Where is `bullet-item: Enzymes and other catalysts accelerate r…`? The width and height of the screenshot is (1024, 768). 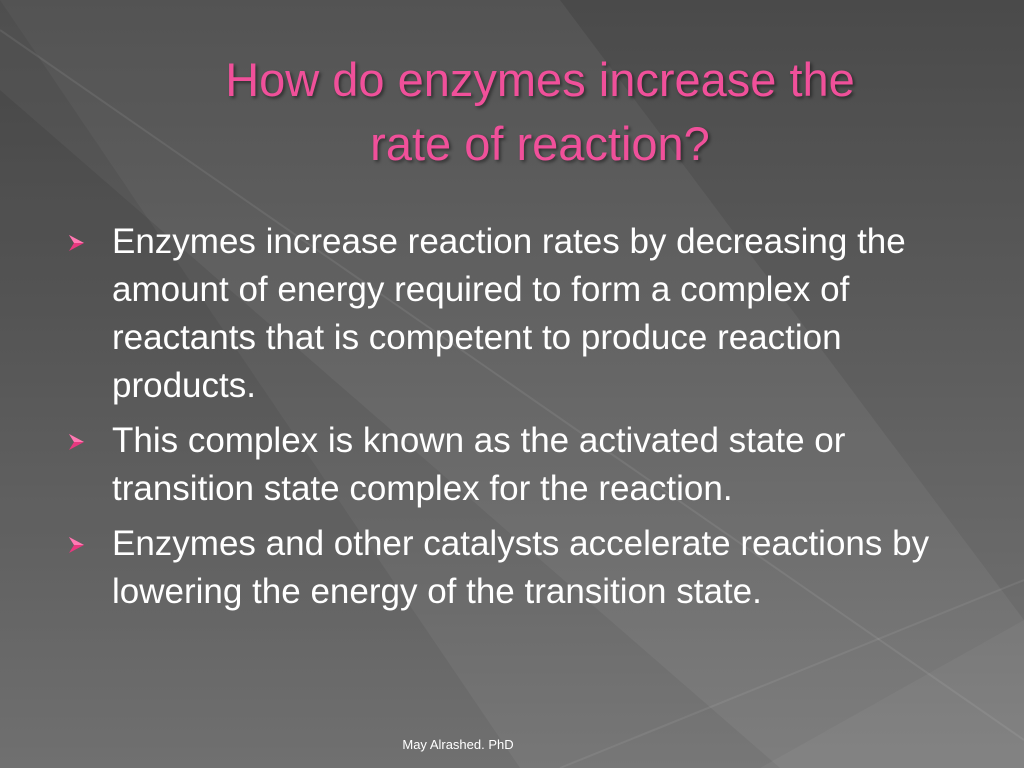 bullet-item: Enzymes and other catalysts accelerate r… is located at coordinates (516, 568).